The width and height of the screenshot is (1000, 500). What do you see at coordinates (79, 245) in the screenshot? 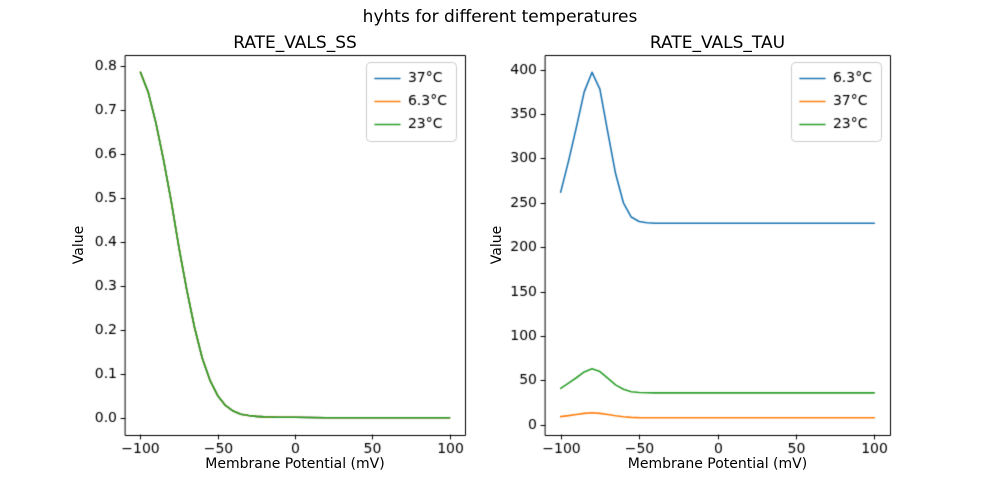
I see `y-axis-label-ss: Value` at bounding box center [79, 245].